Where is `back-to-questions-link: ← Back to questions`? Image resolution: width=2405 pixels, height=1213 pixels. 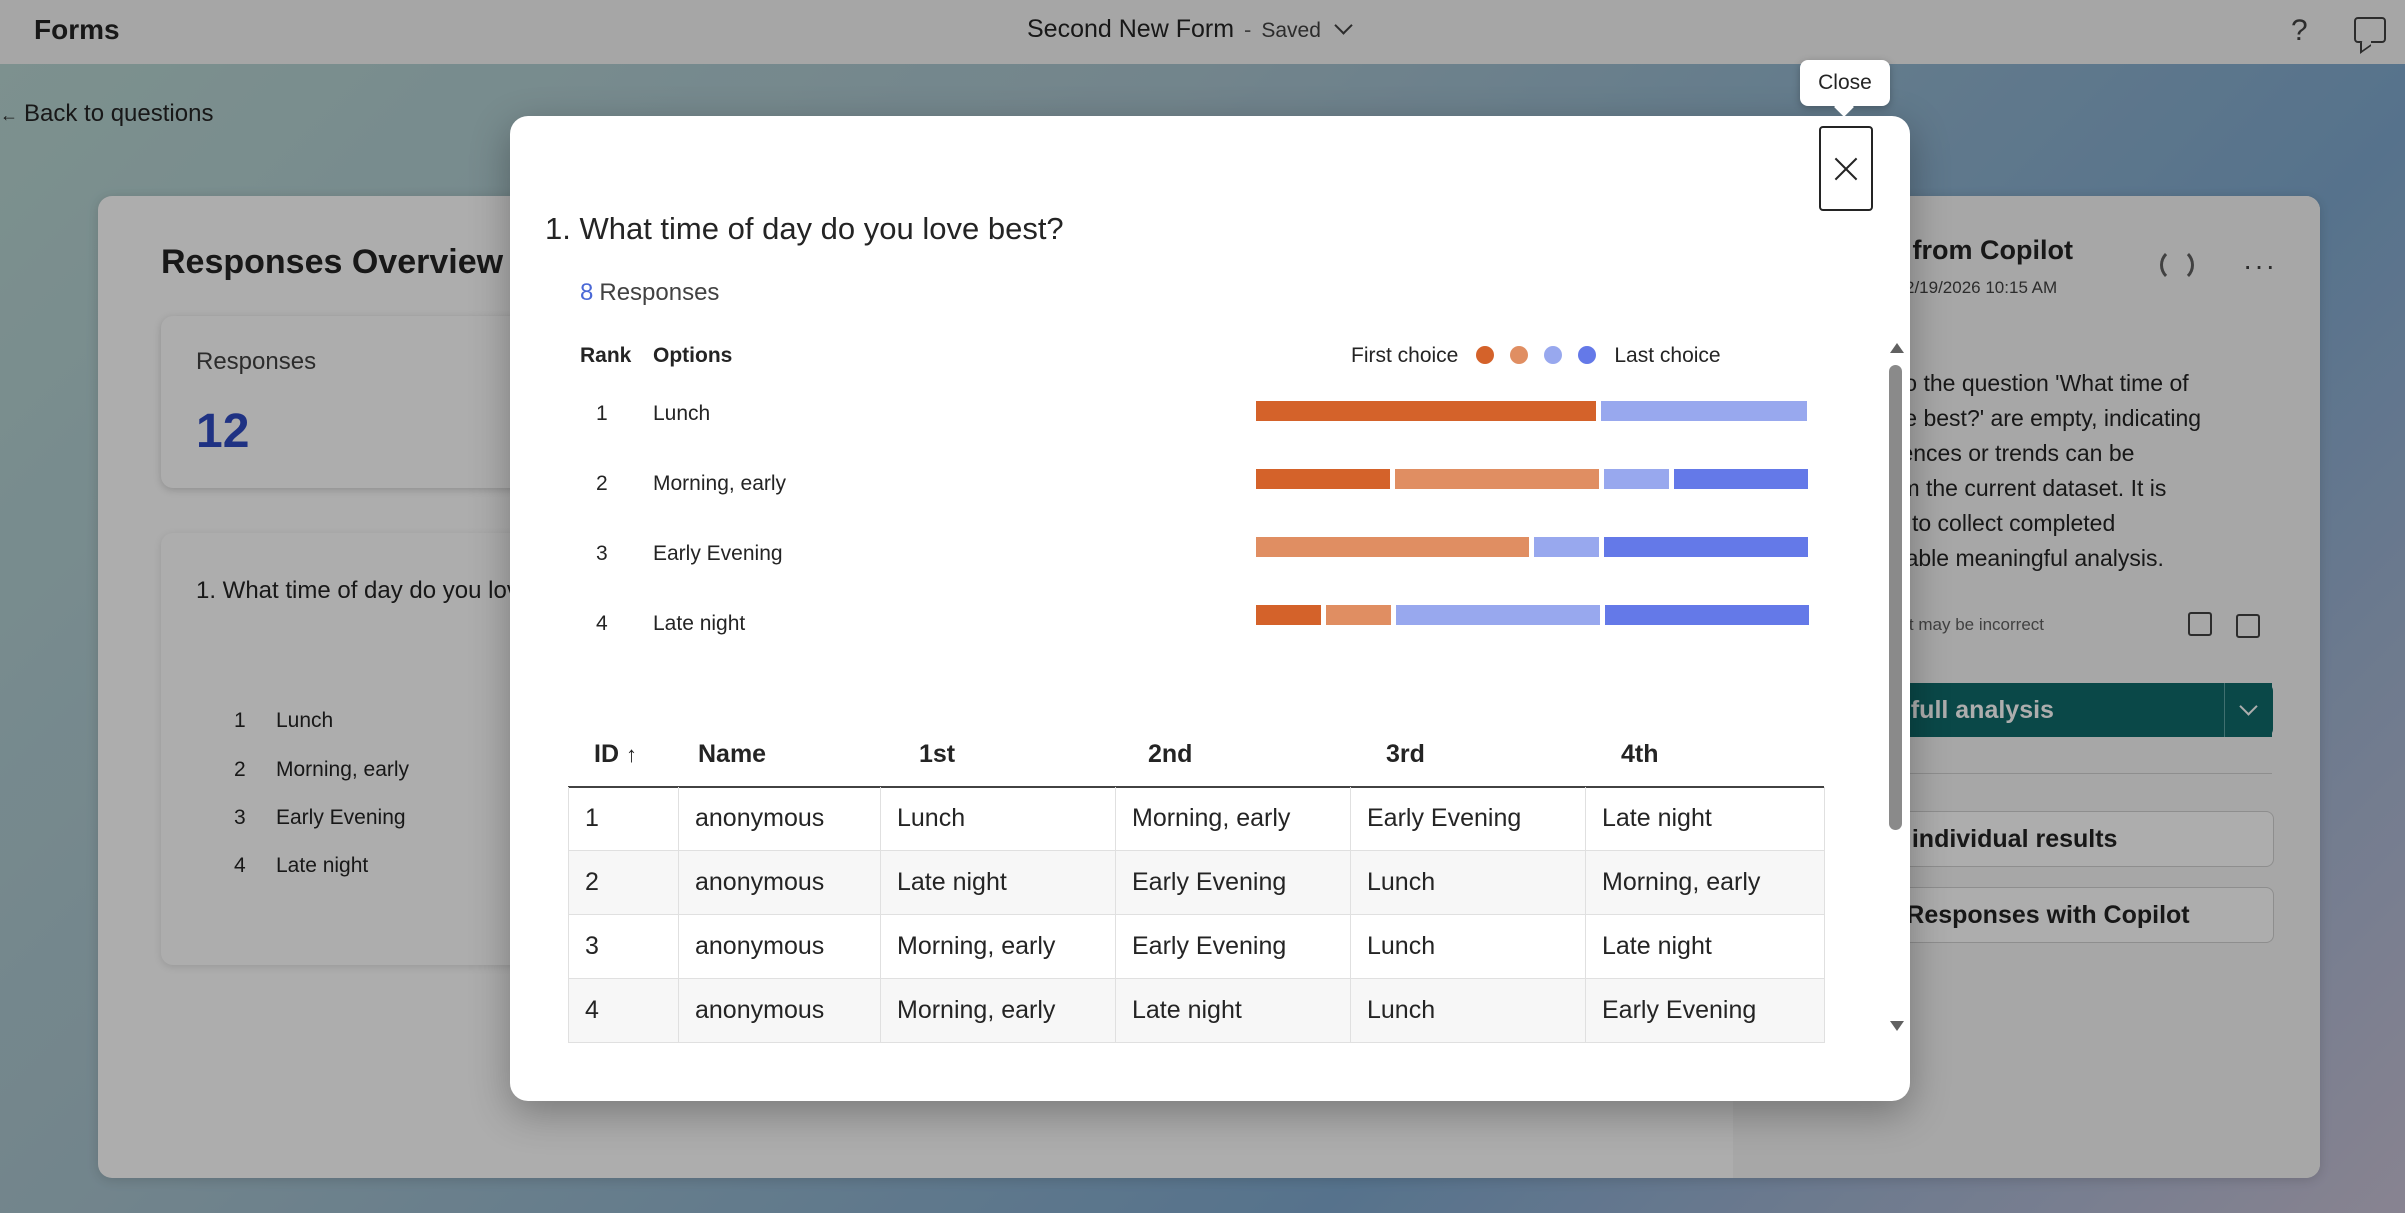
back-to-questions-link: ← Back to questions is located at coordinates (106, 114).